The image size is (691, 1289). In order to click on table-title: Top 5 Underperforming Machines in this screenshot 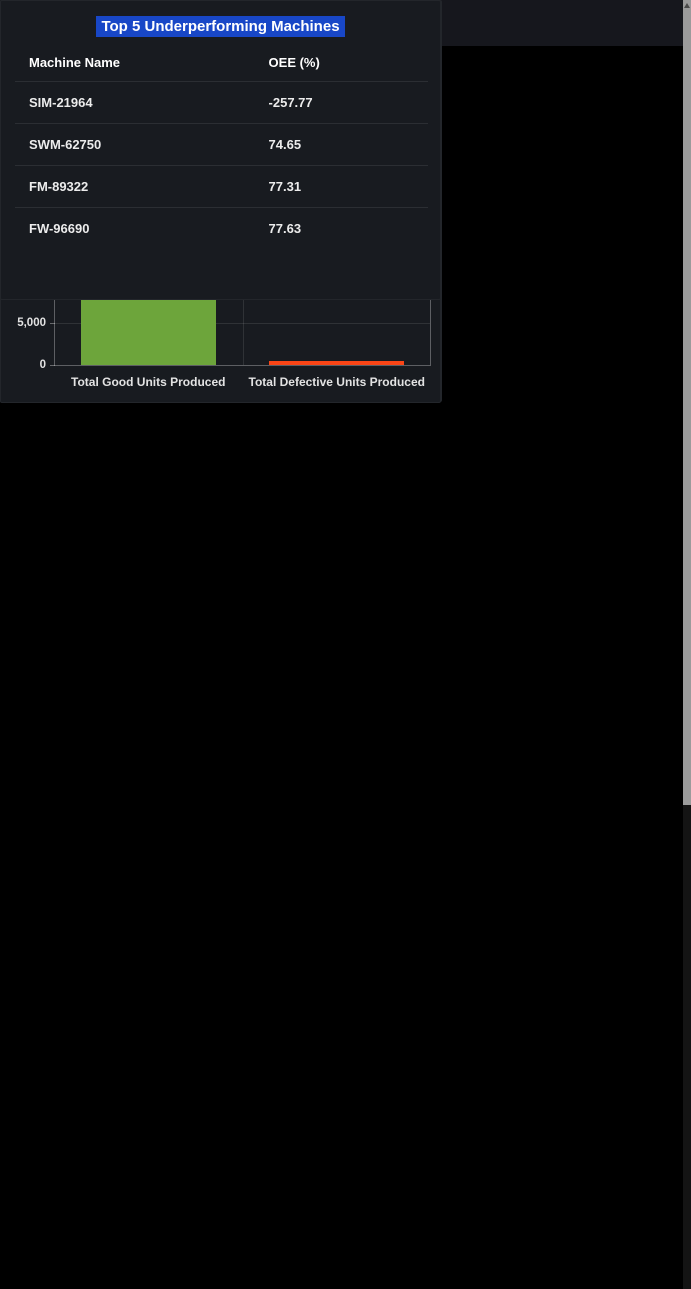, I will do `click(220, 26)`.